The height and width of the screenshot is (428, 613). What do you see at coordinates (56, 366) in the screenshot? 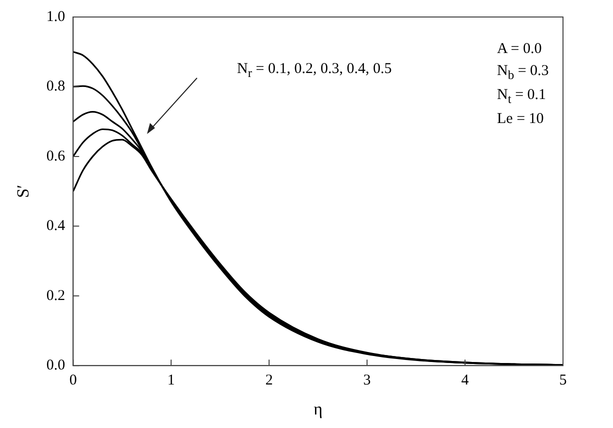
I see `y-tick-label: 0.0` at bounding box center [56, 366].